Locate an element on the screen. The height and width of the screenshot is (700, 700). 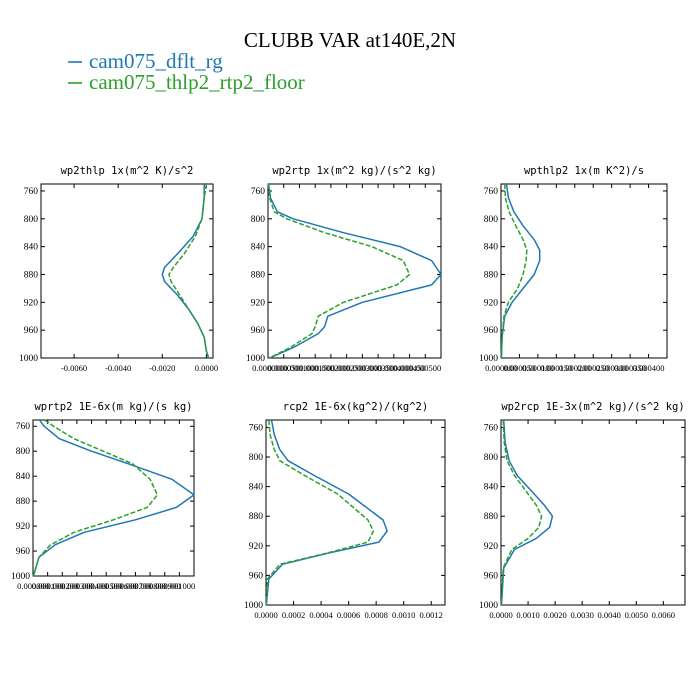
panel-title: wp2rcp 1E-3x(m^2 kg)/(s^2 kg) is located at coordinates (592, 407).